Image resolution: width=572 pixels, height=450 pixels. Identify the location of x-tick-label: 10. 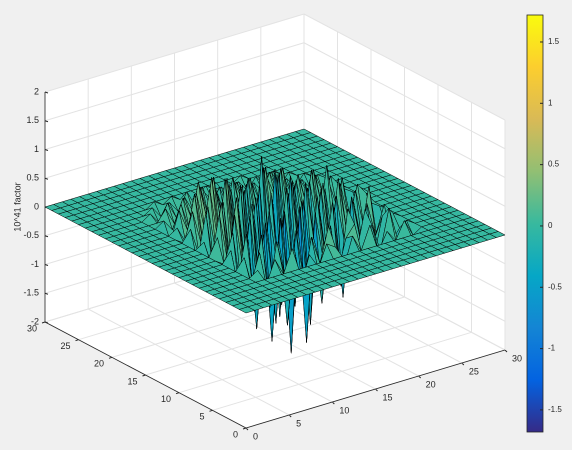
(344, 410).